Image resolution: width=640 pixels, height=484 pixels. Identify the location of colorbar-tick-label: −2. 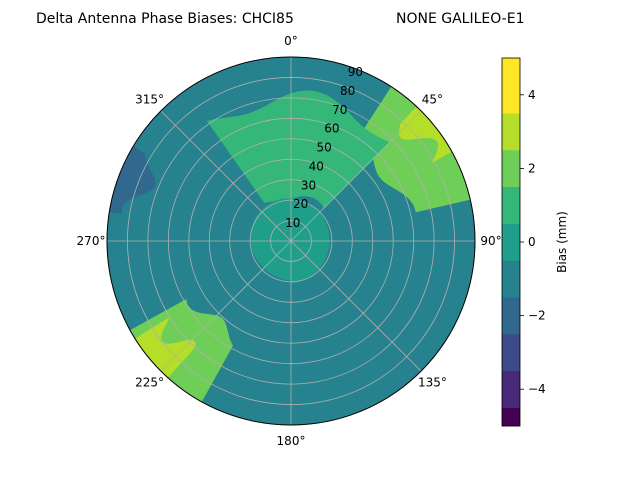
(537, 316).